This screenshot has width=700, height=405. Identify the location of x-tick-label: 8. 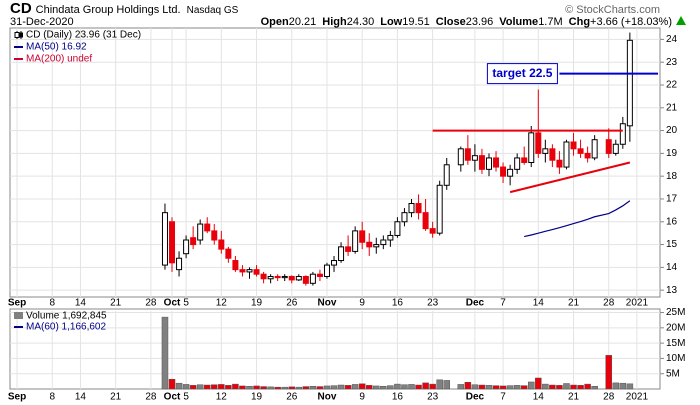
(52, 397).